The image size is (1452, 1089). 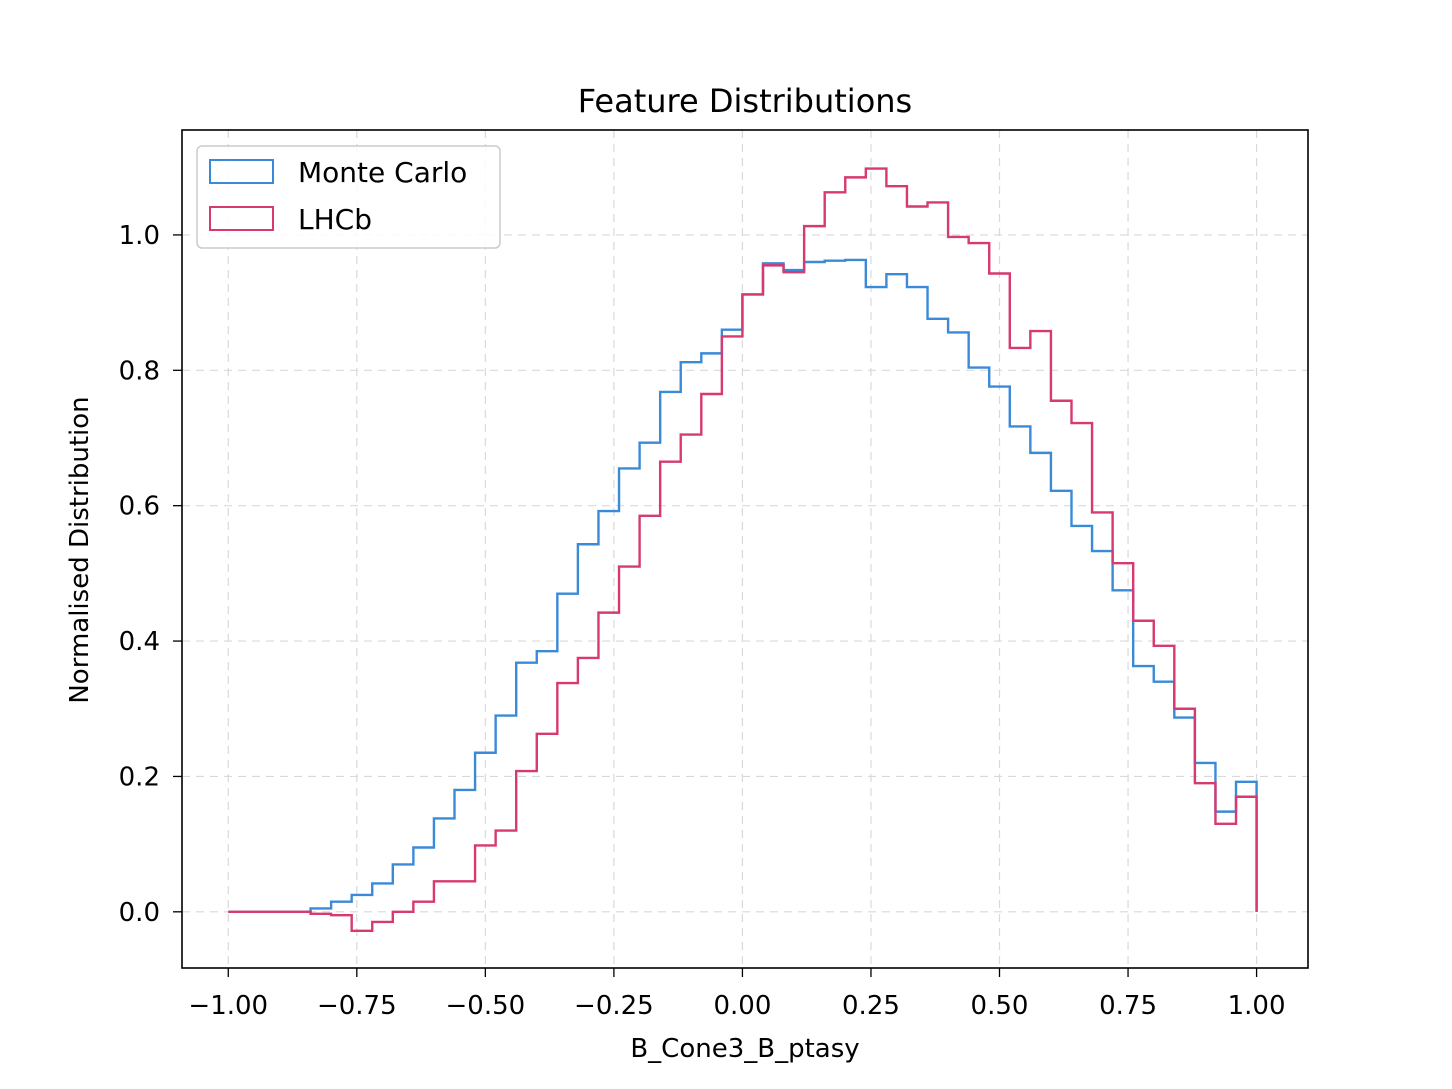 I want to click on x-axis-label: B_Cone3_B_ptasy, so click(x=744, y=1049).